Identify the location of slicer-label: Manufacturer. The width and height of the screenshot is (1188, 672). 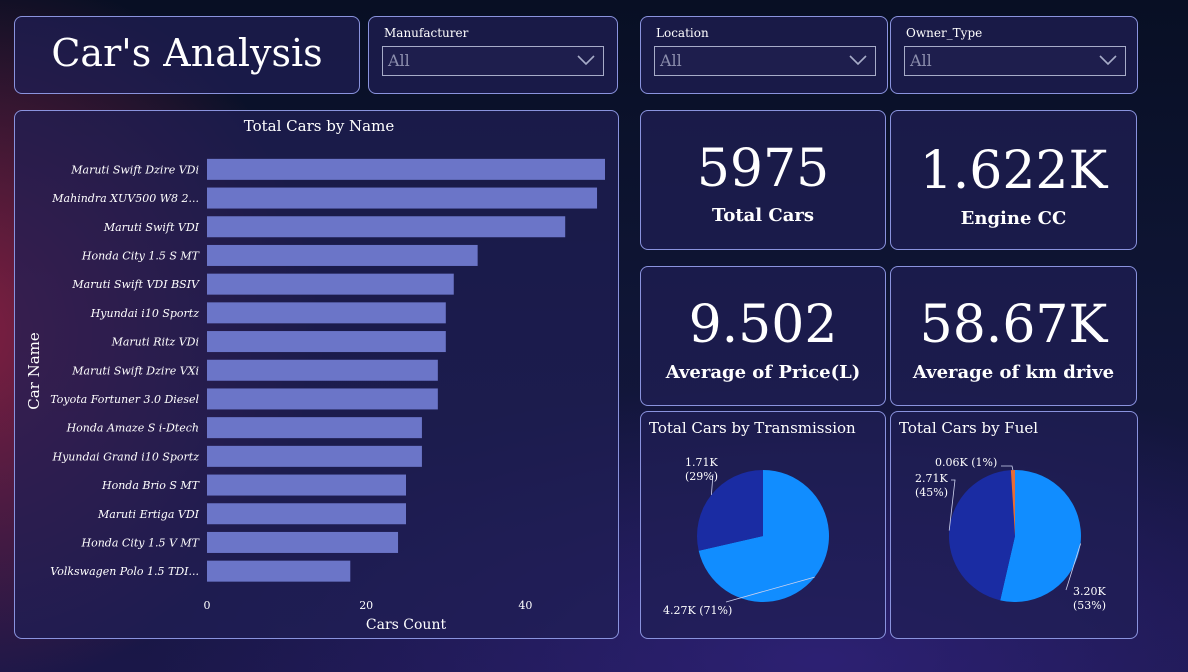
(426, 33).